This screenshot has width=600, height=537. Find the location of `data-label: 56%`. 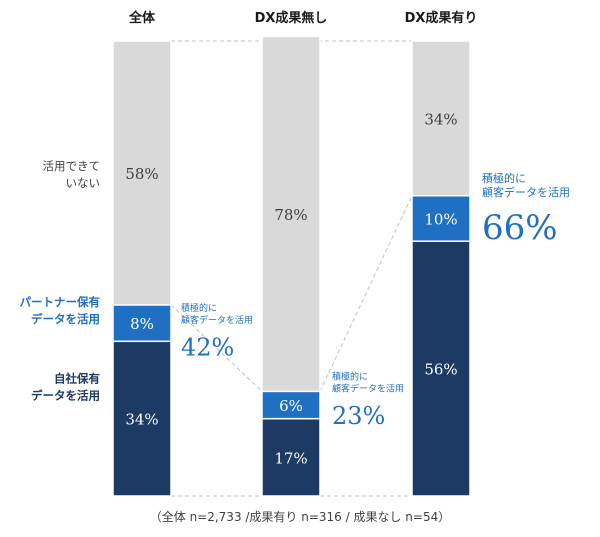

data-label: 56% is located at coordinates (440, 370).